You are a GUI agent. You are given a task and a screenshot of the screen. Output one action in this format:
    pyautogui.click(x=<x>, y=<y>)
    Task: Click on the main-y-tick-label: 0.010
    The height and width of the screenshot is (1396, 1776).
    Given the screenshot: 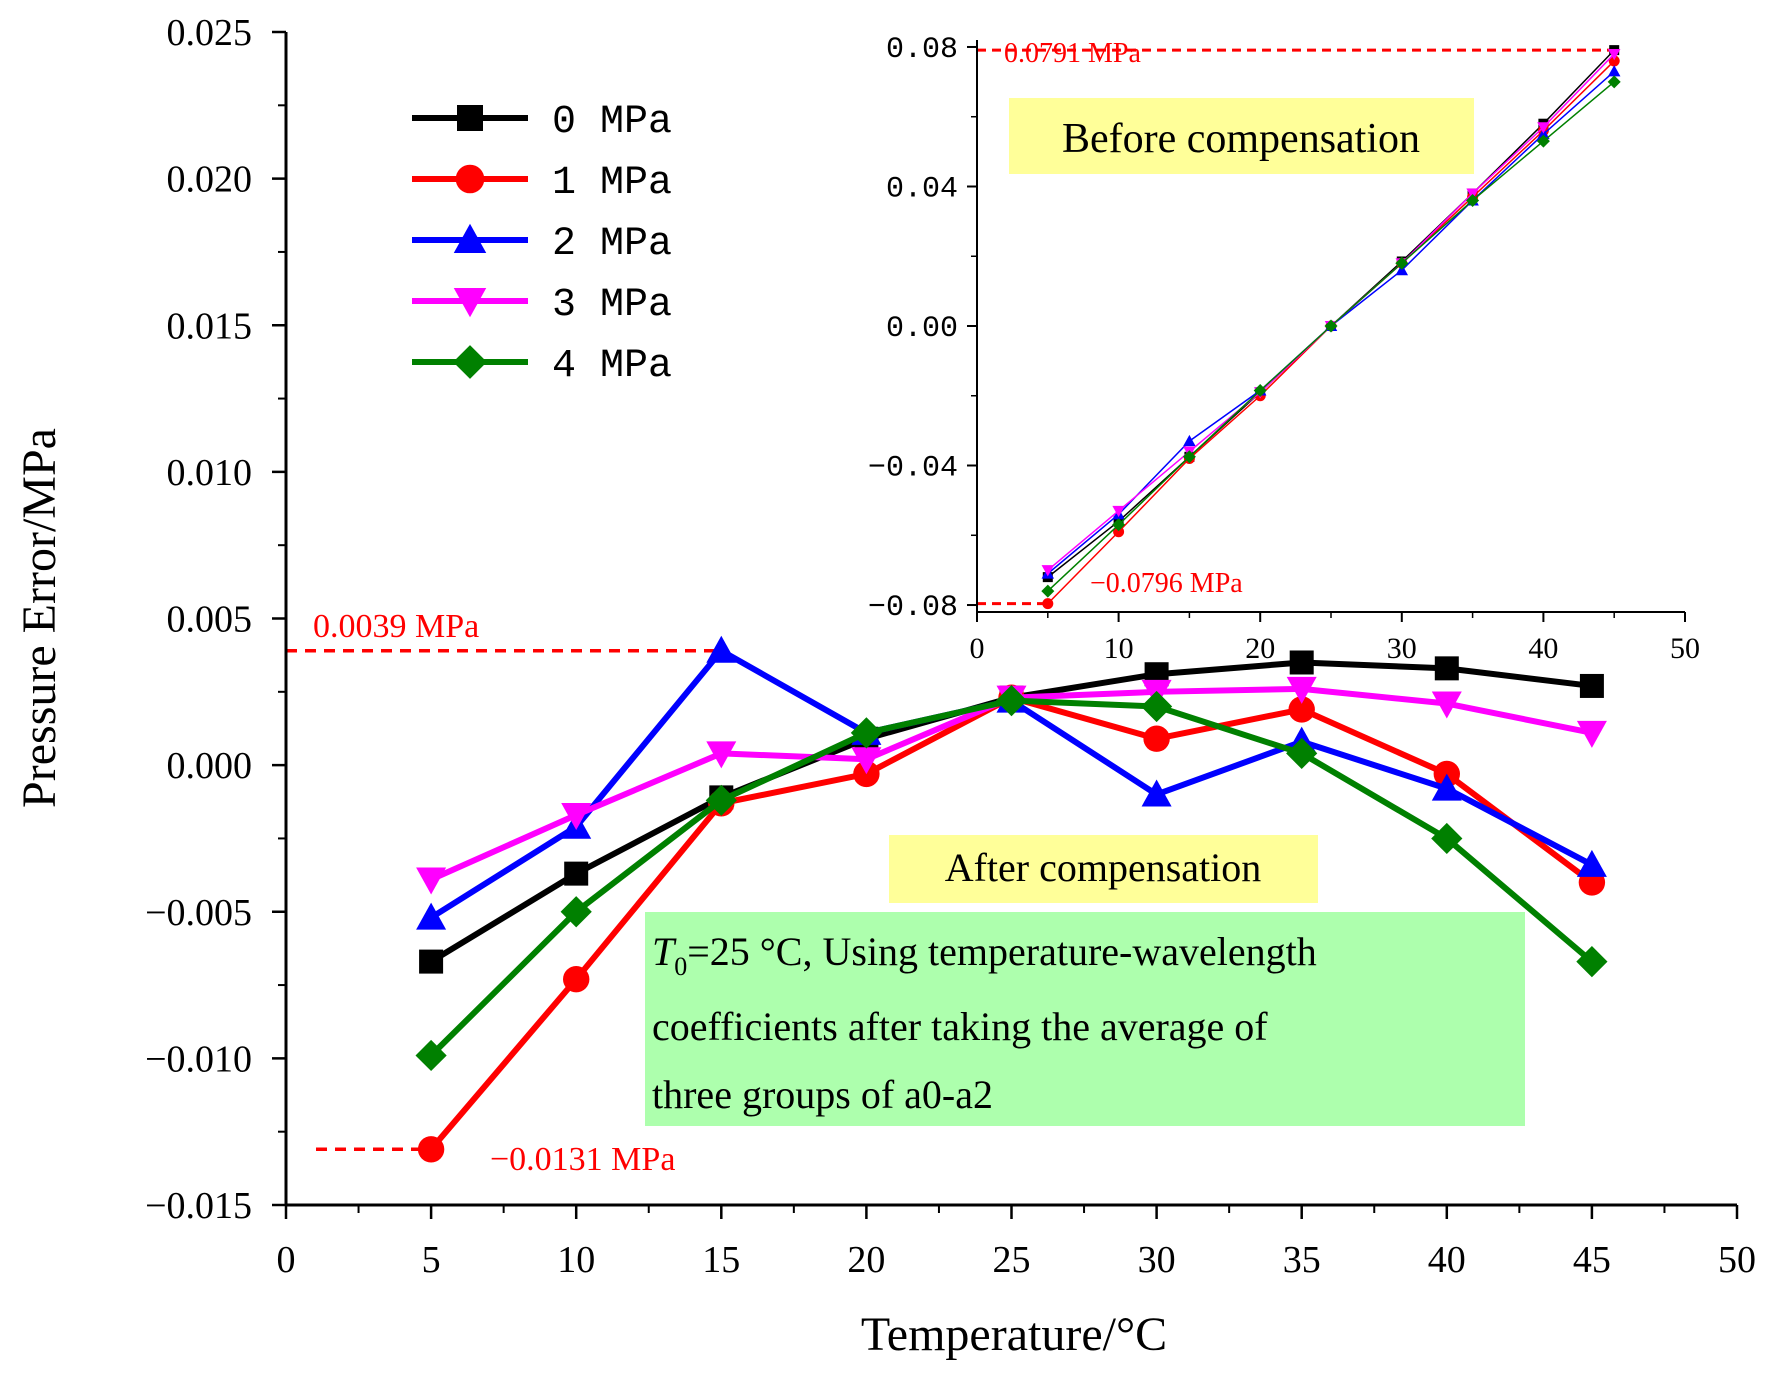 What is the action you would take?
    pyautogui.click(x=210, y=473)
    